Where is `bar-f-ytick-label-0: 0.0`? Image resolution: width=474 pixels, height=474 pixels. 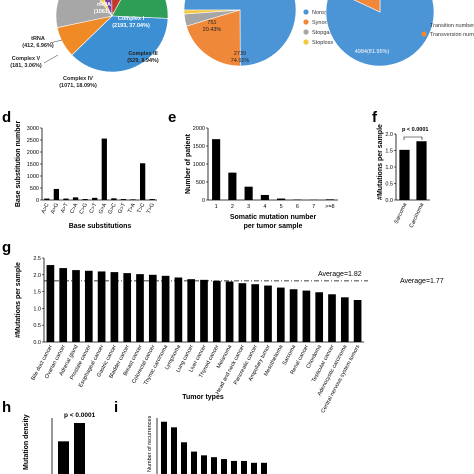
bar-f-ytick-label-0: 0.0 is located at coordinates (389, 201).